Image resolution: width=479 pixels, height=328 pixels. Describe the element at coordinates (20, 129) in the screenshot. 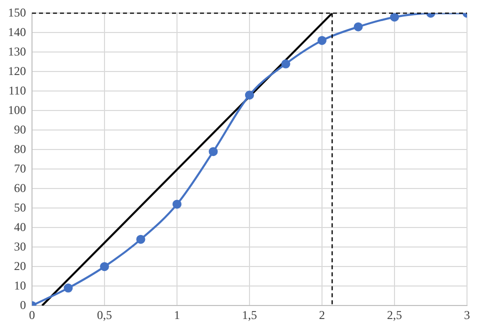

I see `y-tick-label: 90` at that location.